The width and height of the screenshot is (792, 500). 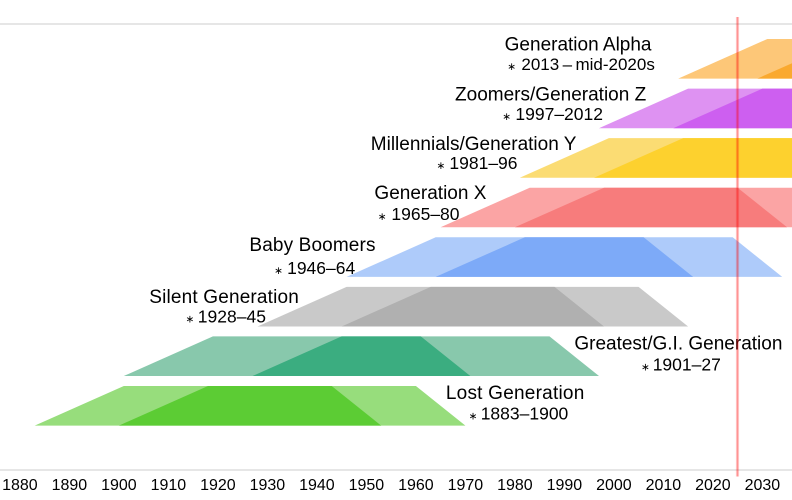 What do you see at coordinates (367, 485) in the screenshot?
I see `svg-text: 1950` at bounding box center [367, 485].